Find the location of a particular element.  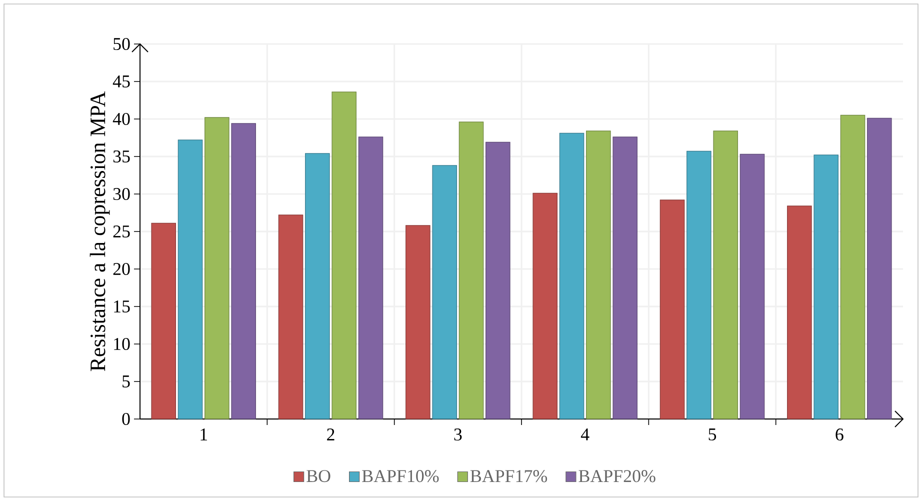

y-tick-label: 0 is located at coordinates (126, 419).